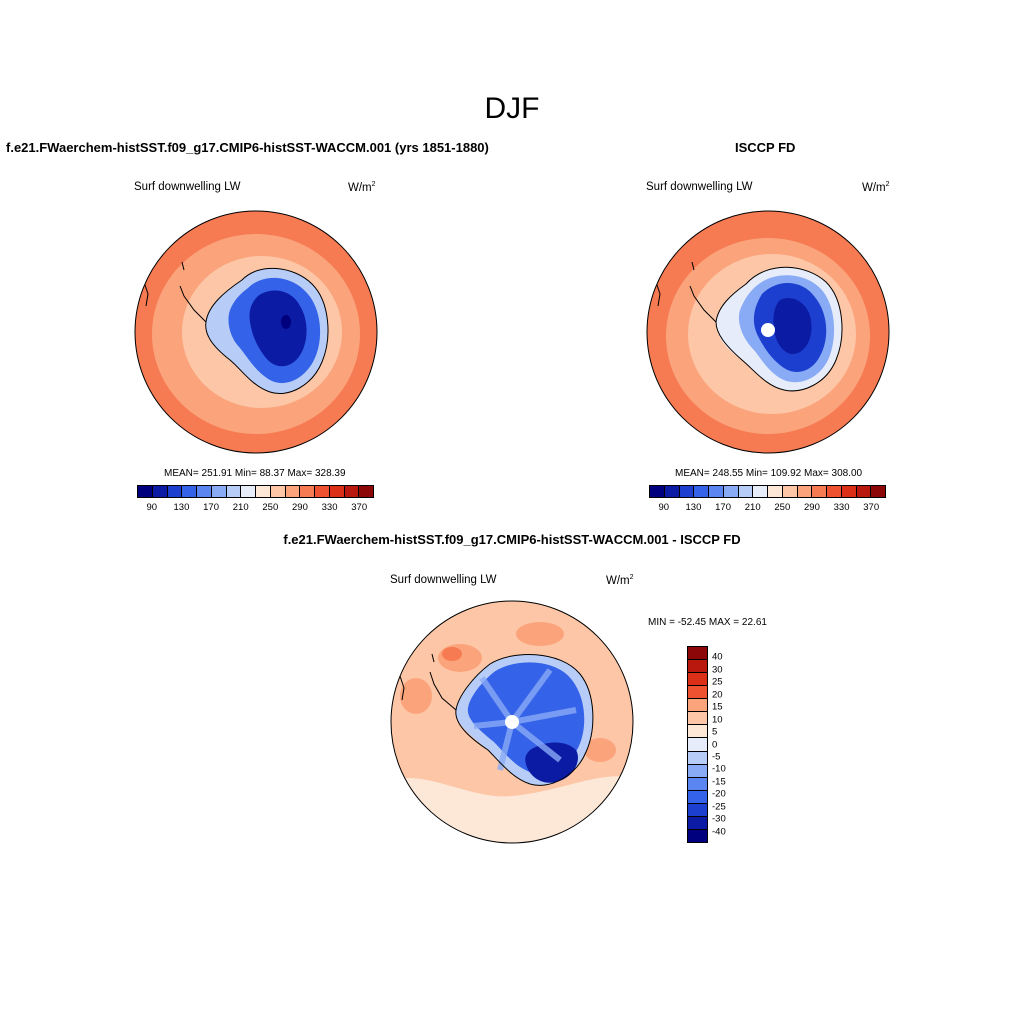 This screenshot has height=1024, width=1024. I want to click on panel2-coastline-continents, so click(675, 284).